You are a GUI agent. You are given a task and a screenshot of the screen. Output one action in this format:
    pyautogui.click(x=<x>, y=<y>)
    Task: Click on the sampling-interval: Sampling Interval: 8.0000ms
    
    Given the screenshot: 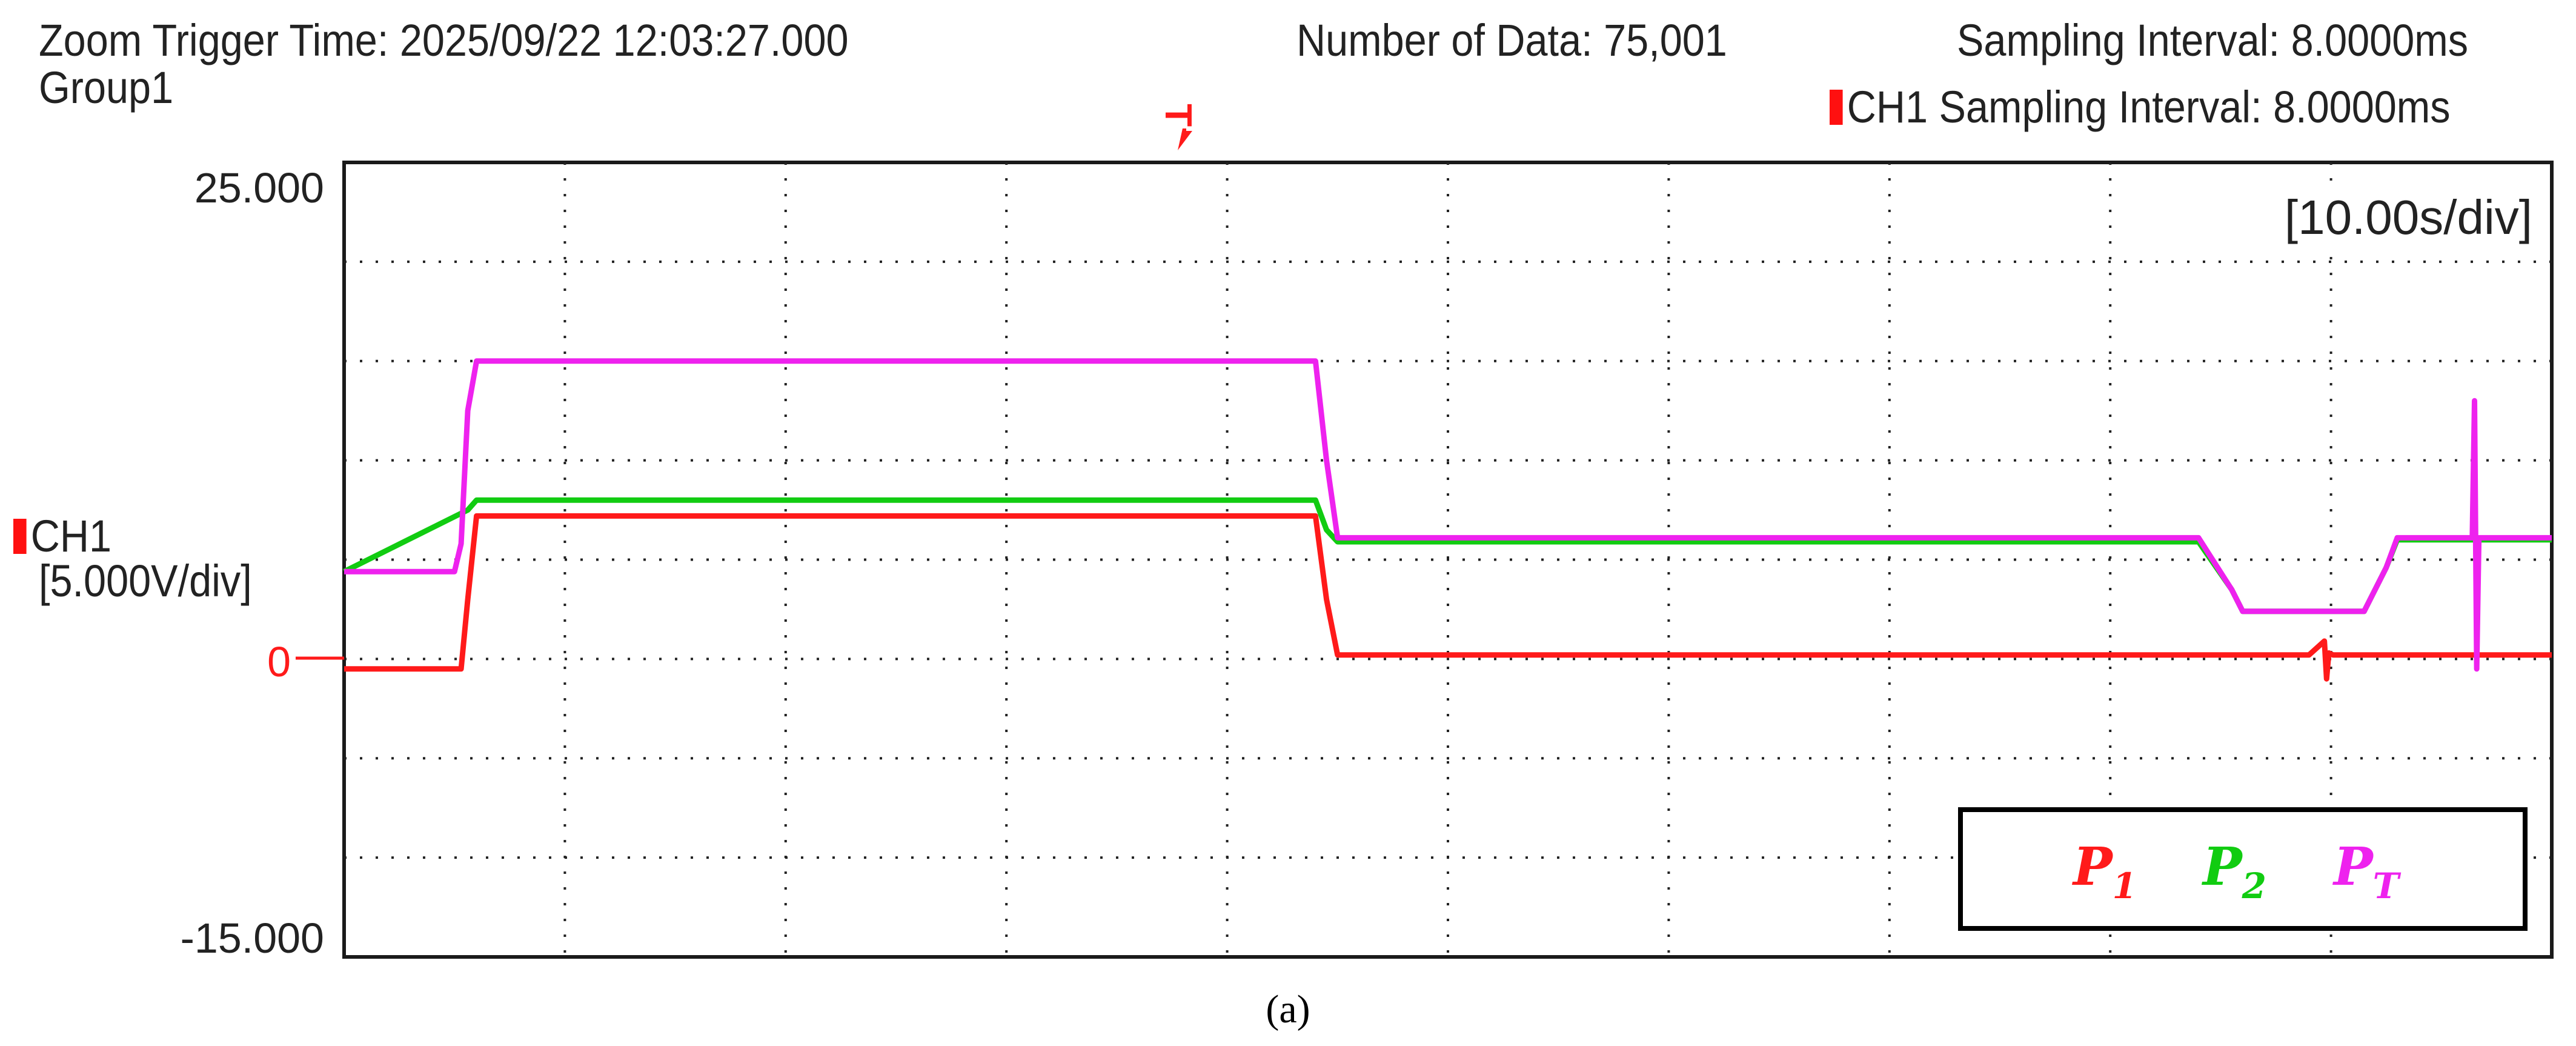 What is the action you would take?
    pyautogui.click(x=2213, y=40)
    